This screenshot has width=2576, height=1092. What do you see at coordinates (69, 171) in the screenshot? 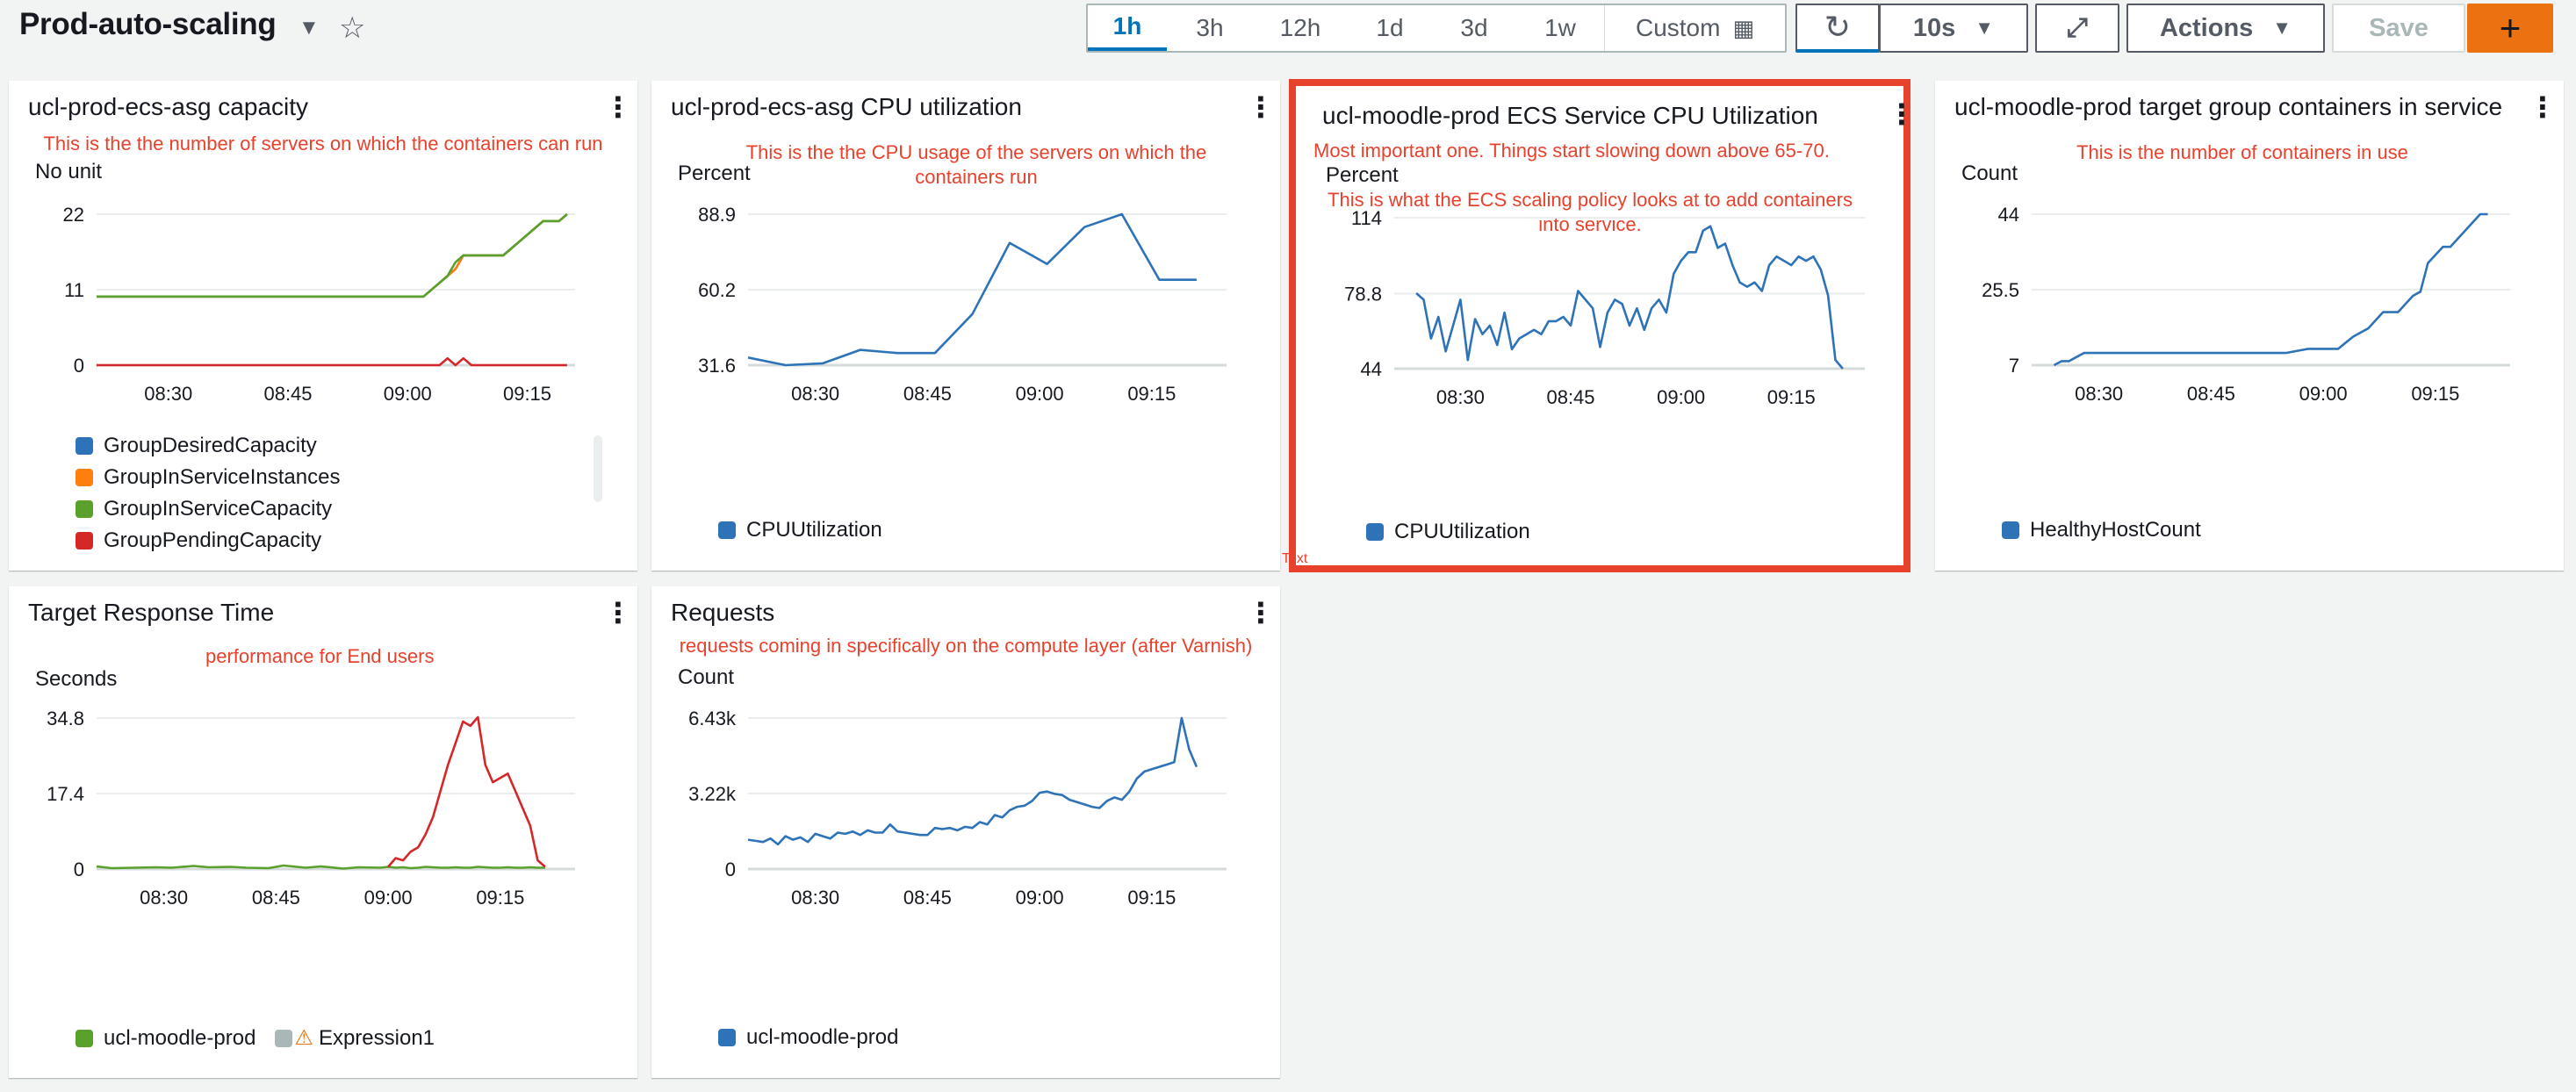
I see `unit-label: No unit` at bounding box center [69, 171].